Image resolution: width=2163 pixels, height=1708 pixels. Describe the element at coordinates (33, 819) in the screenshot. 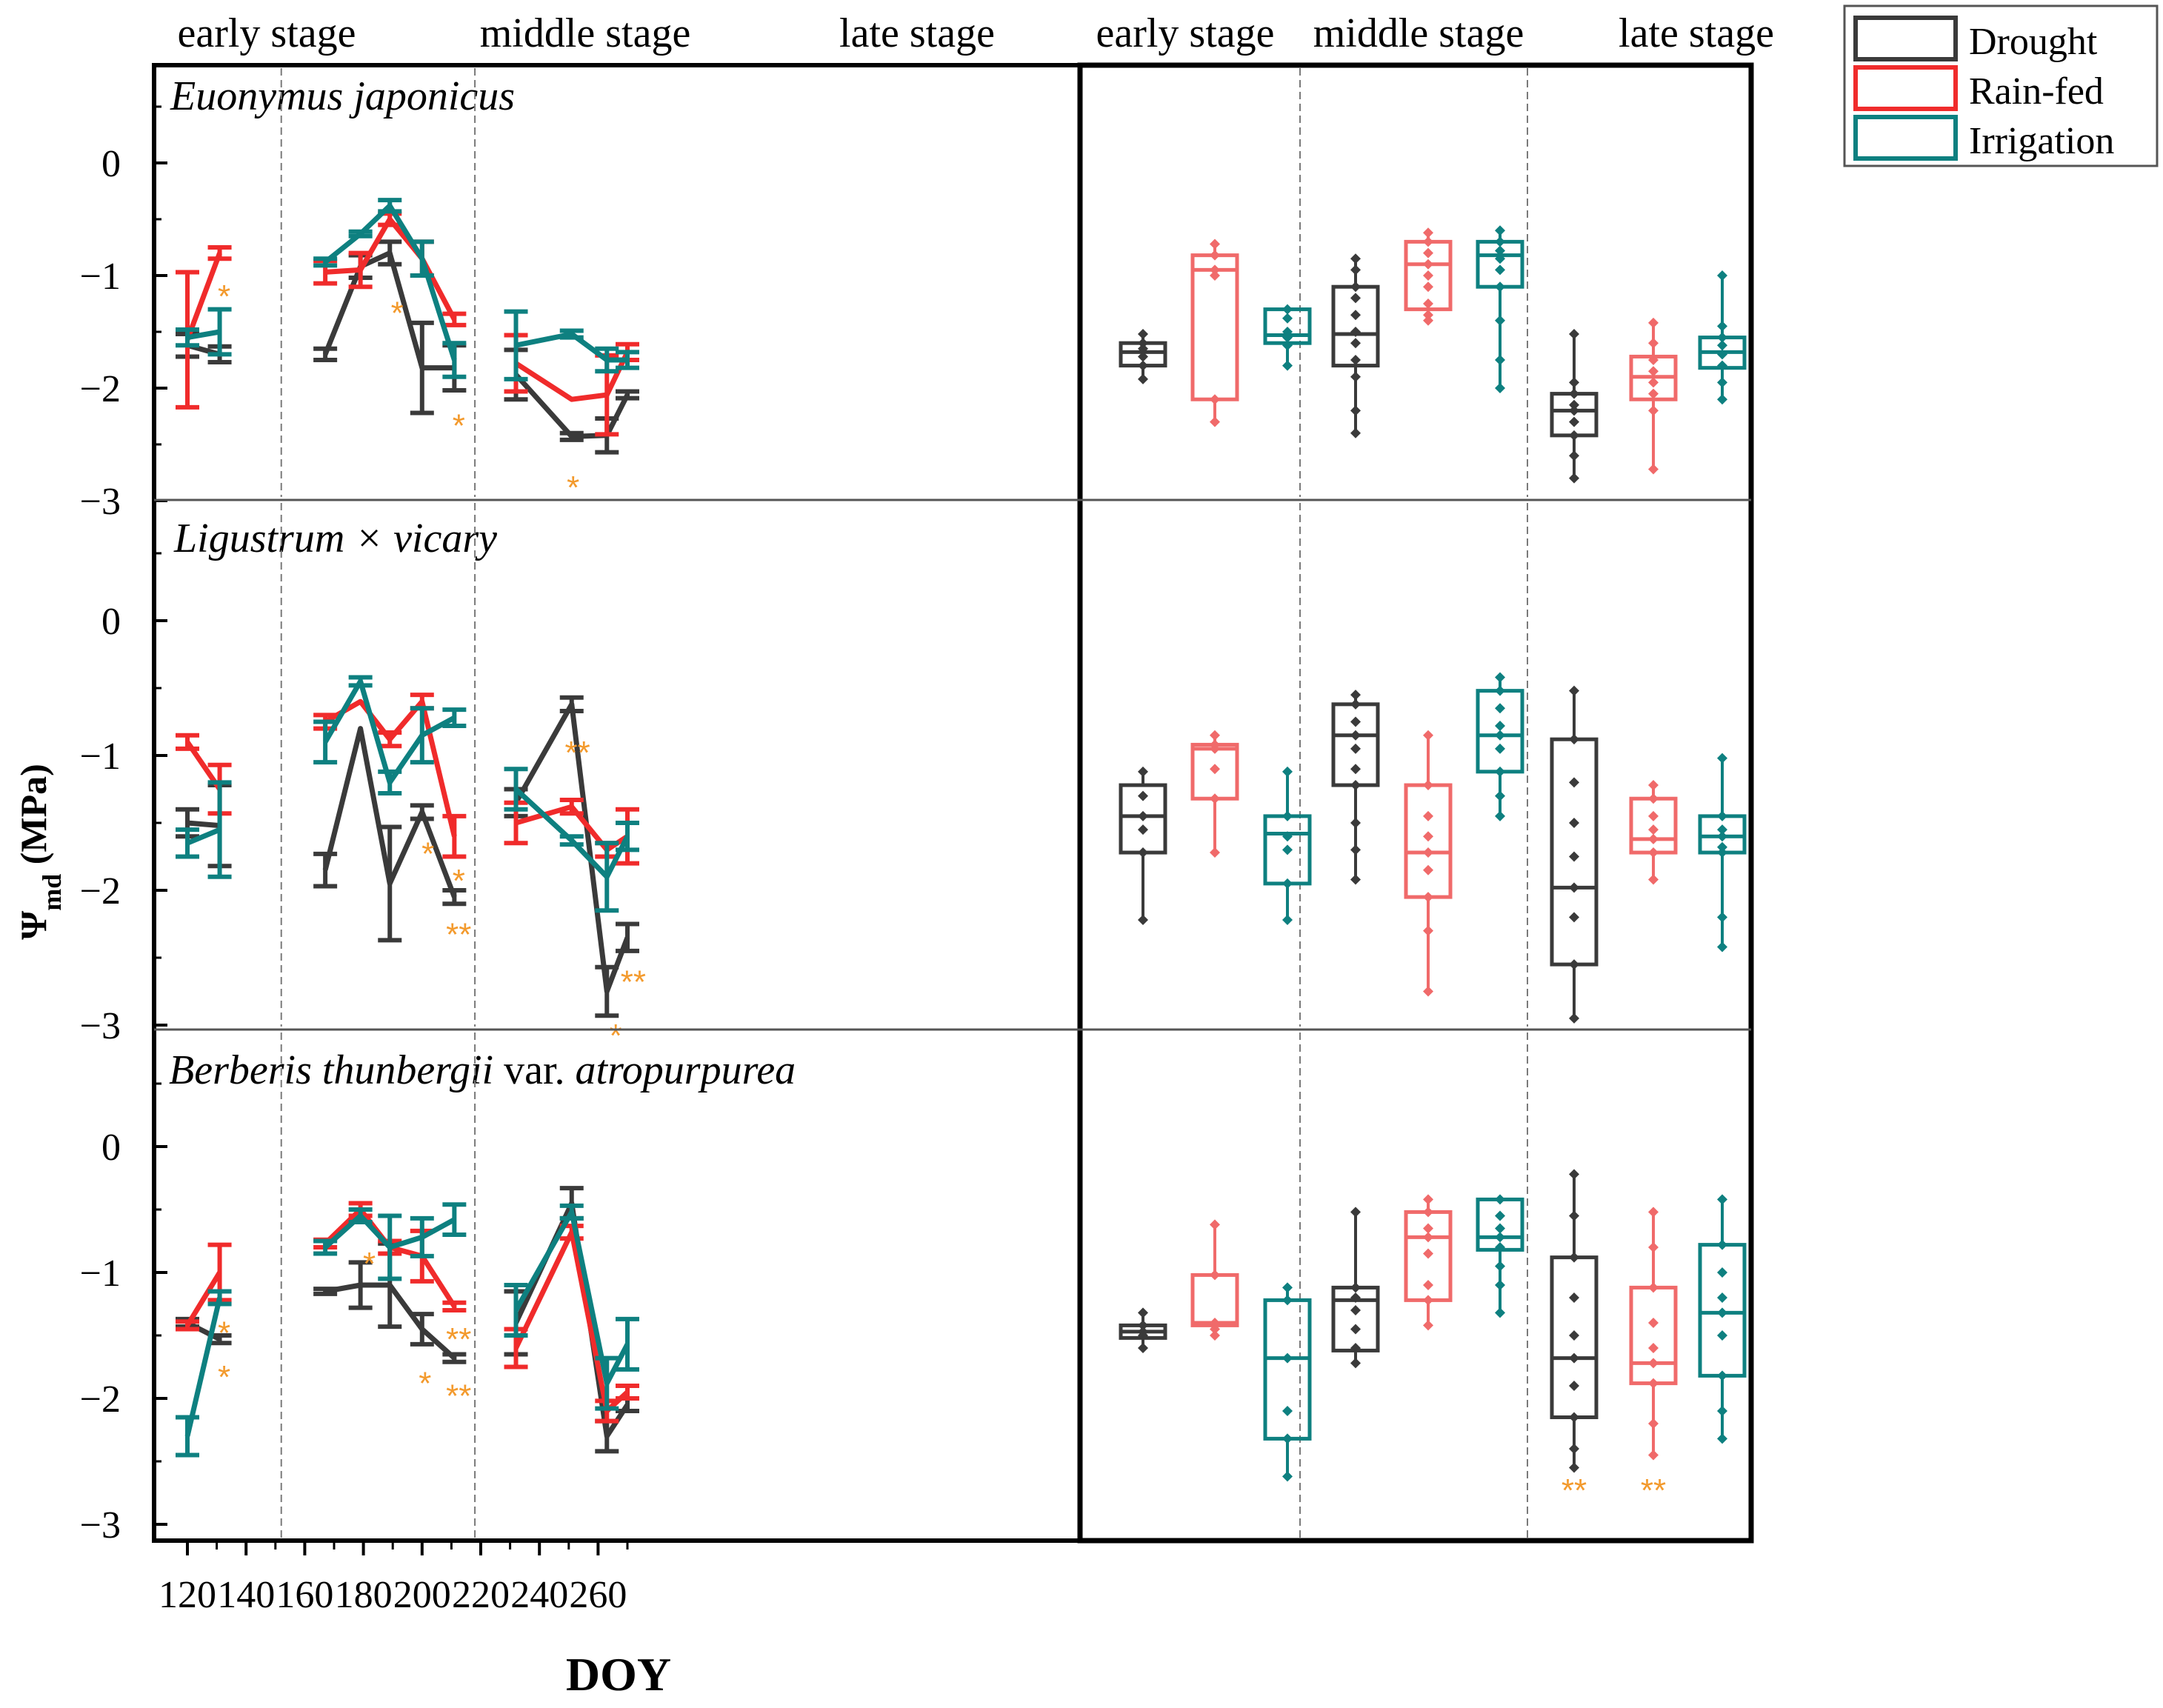

I see `y-axis-label-unit: (MPa)` at that location.